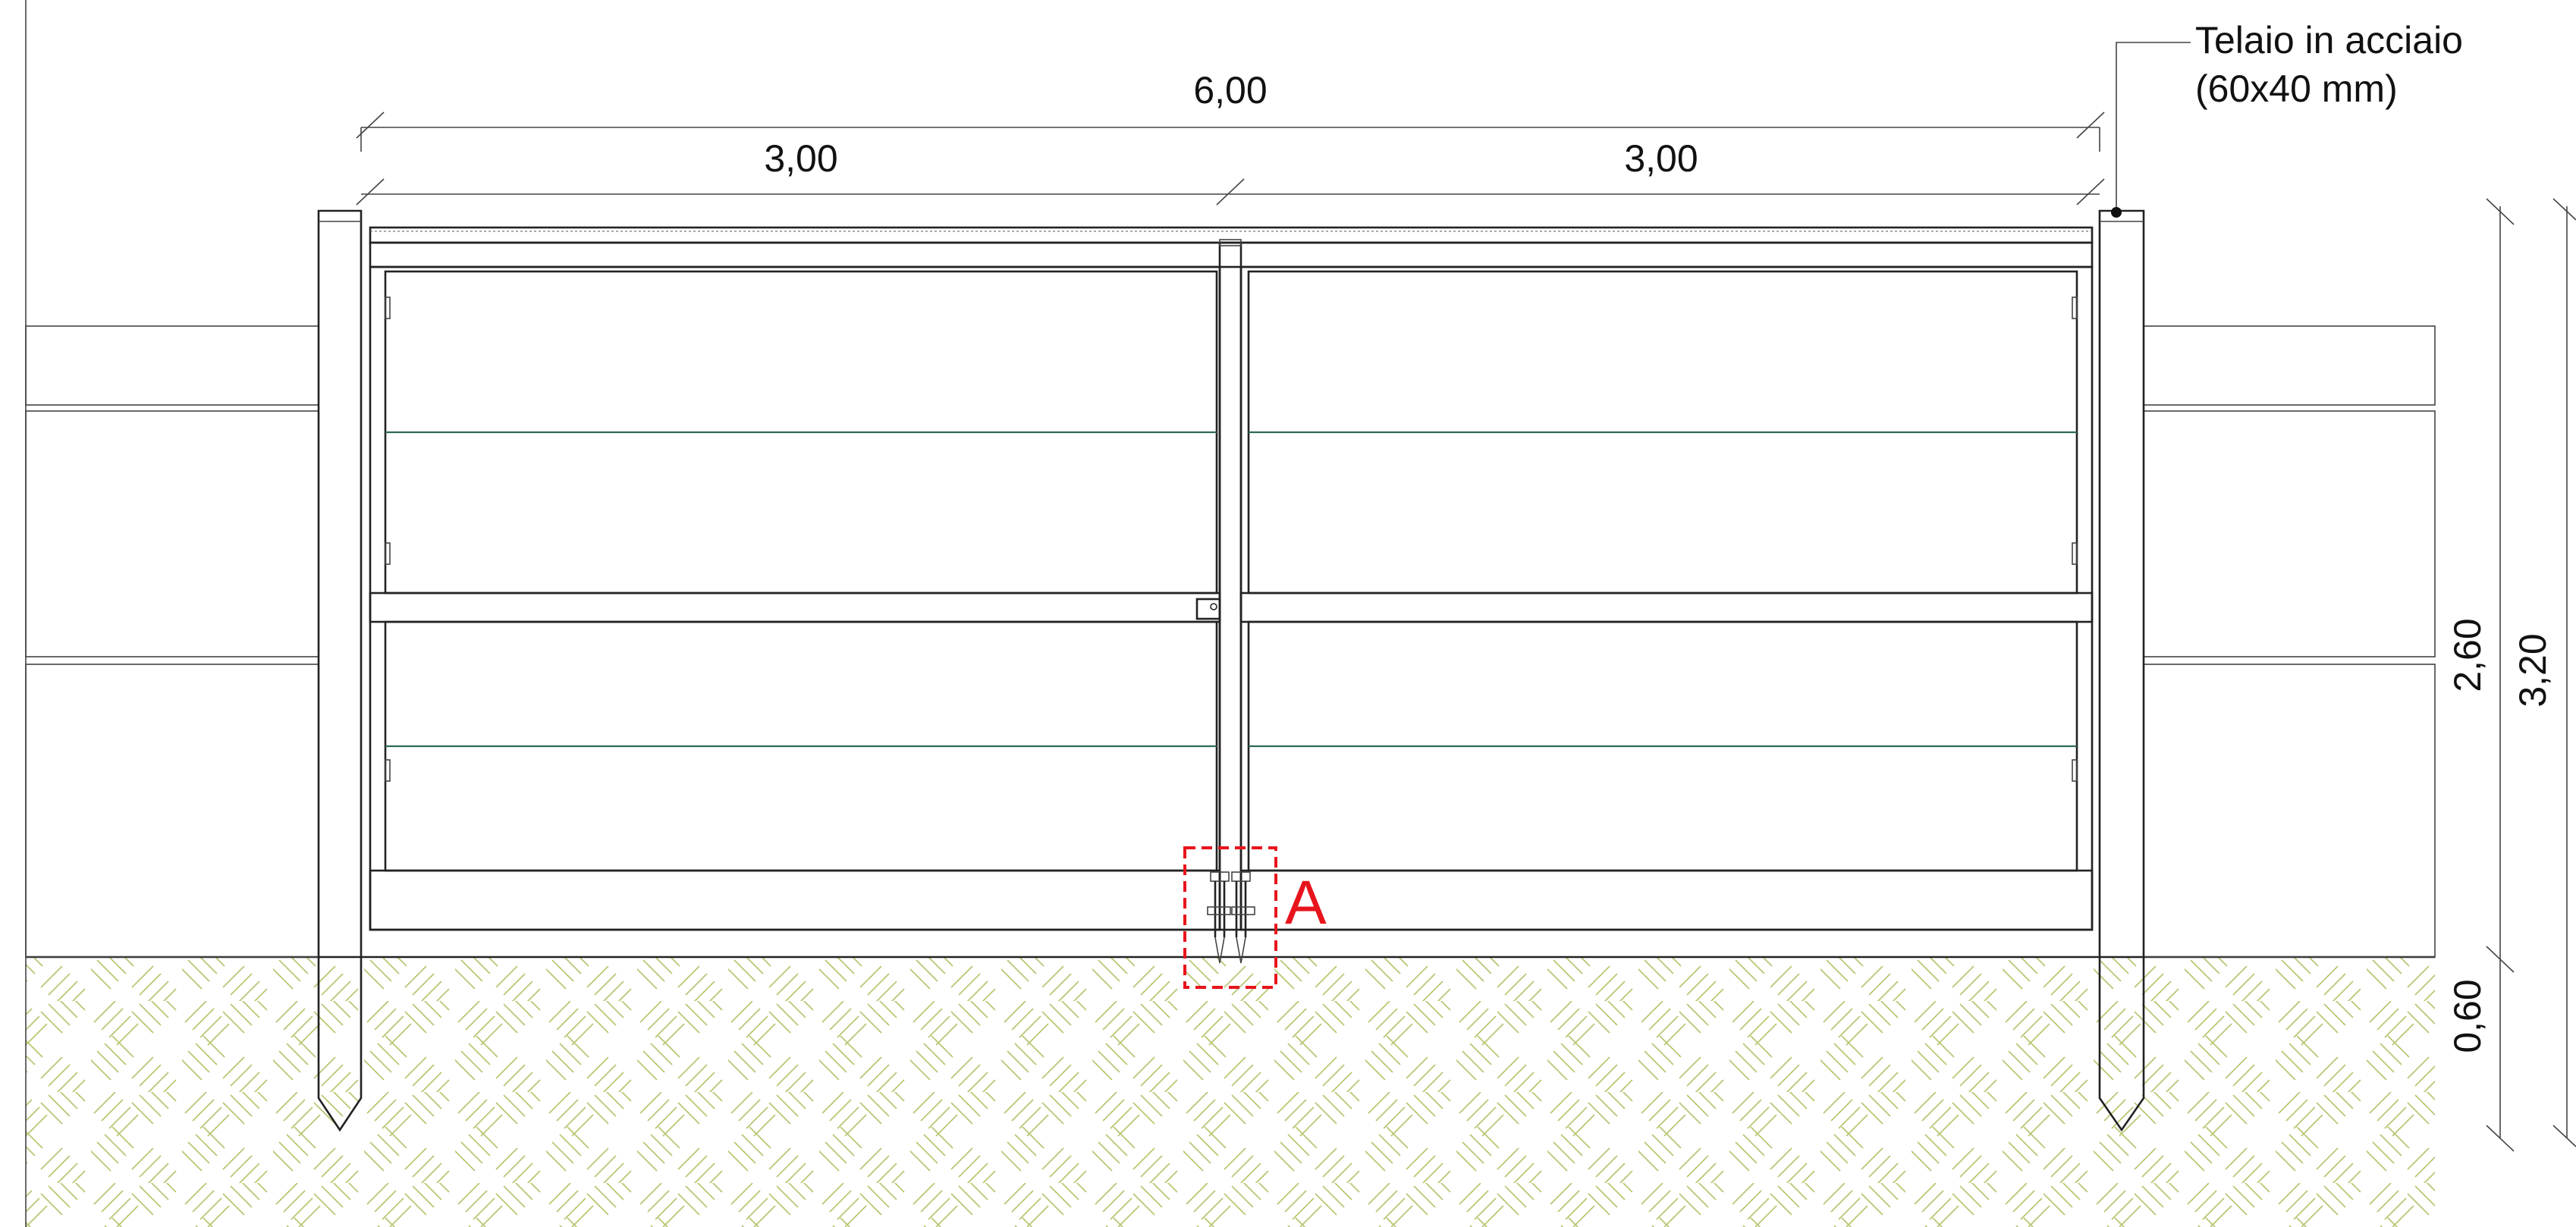 Image resolution: width=2576 pixels, height=1227 pixels. What do you see at coordinates (795, 900) in the screenshot?
I see `left-leaf-bottom-rail` at bounding box center [795, 900].